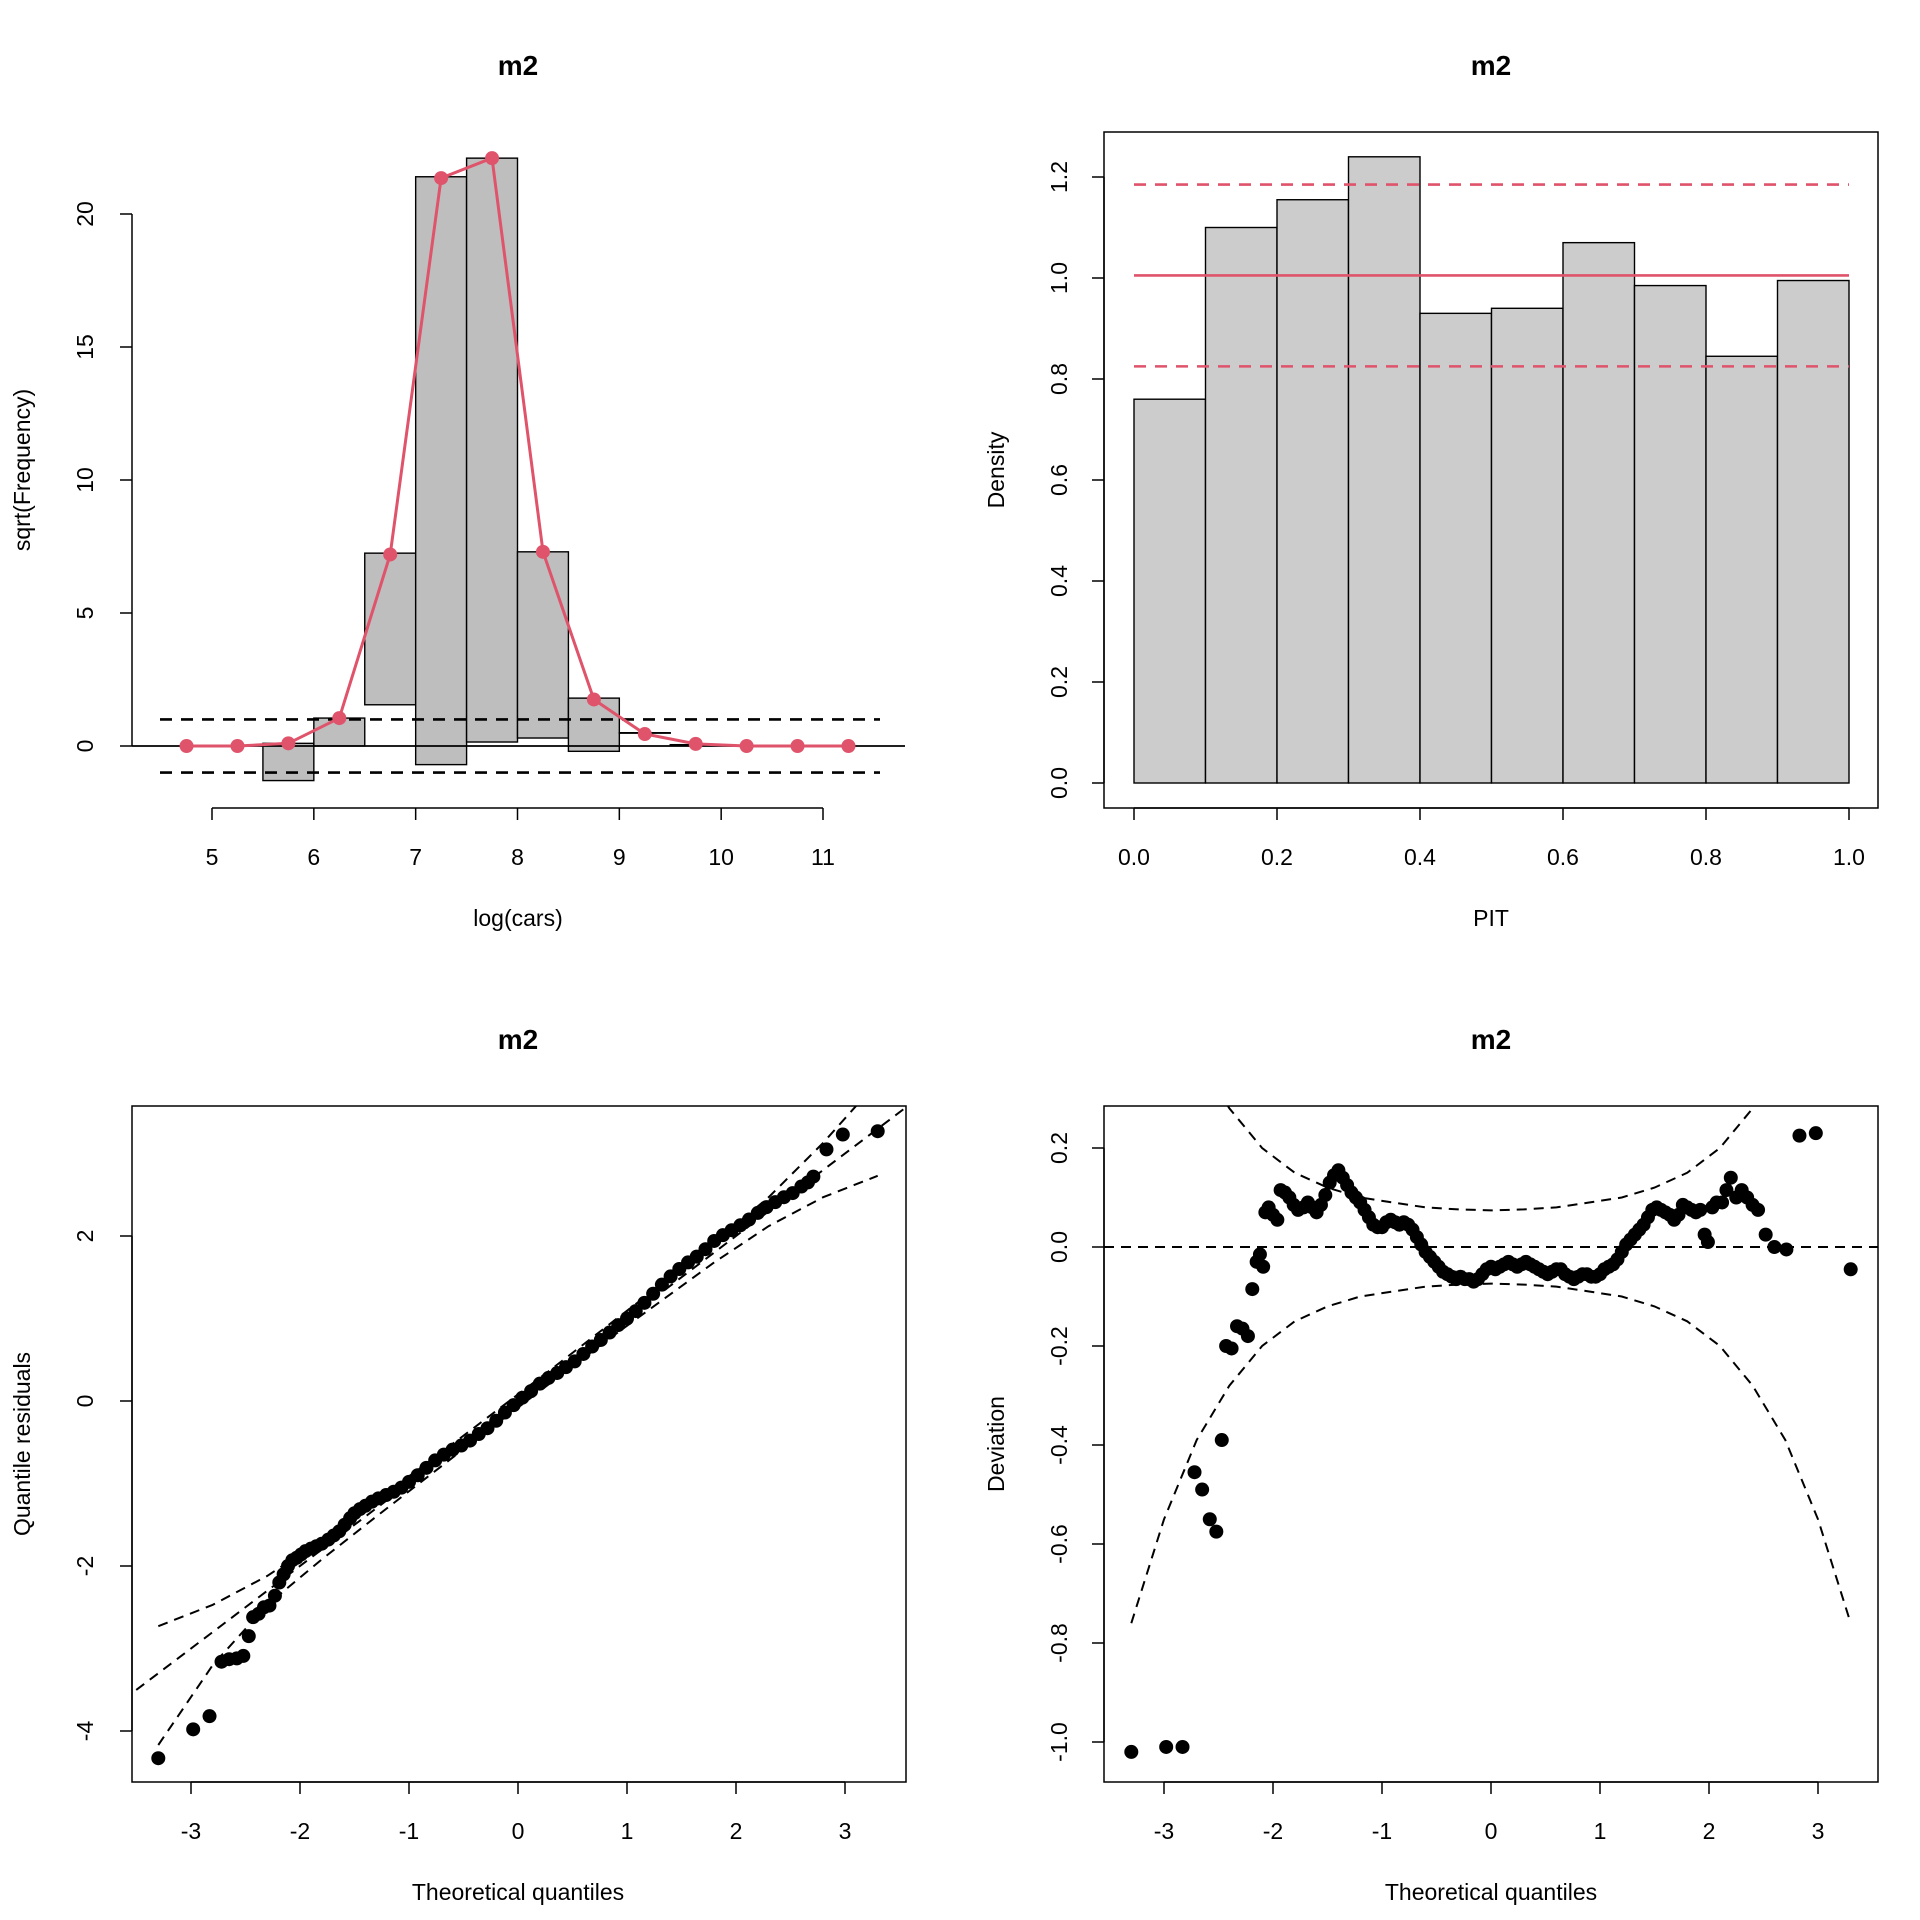 This screenshot has height=1920, width=1920. What do you see at coordinates (313, 857) in the screenshot?
I see `rootogram-x-tick-label: 6` at bounding box center [313, 857].